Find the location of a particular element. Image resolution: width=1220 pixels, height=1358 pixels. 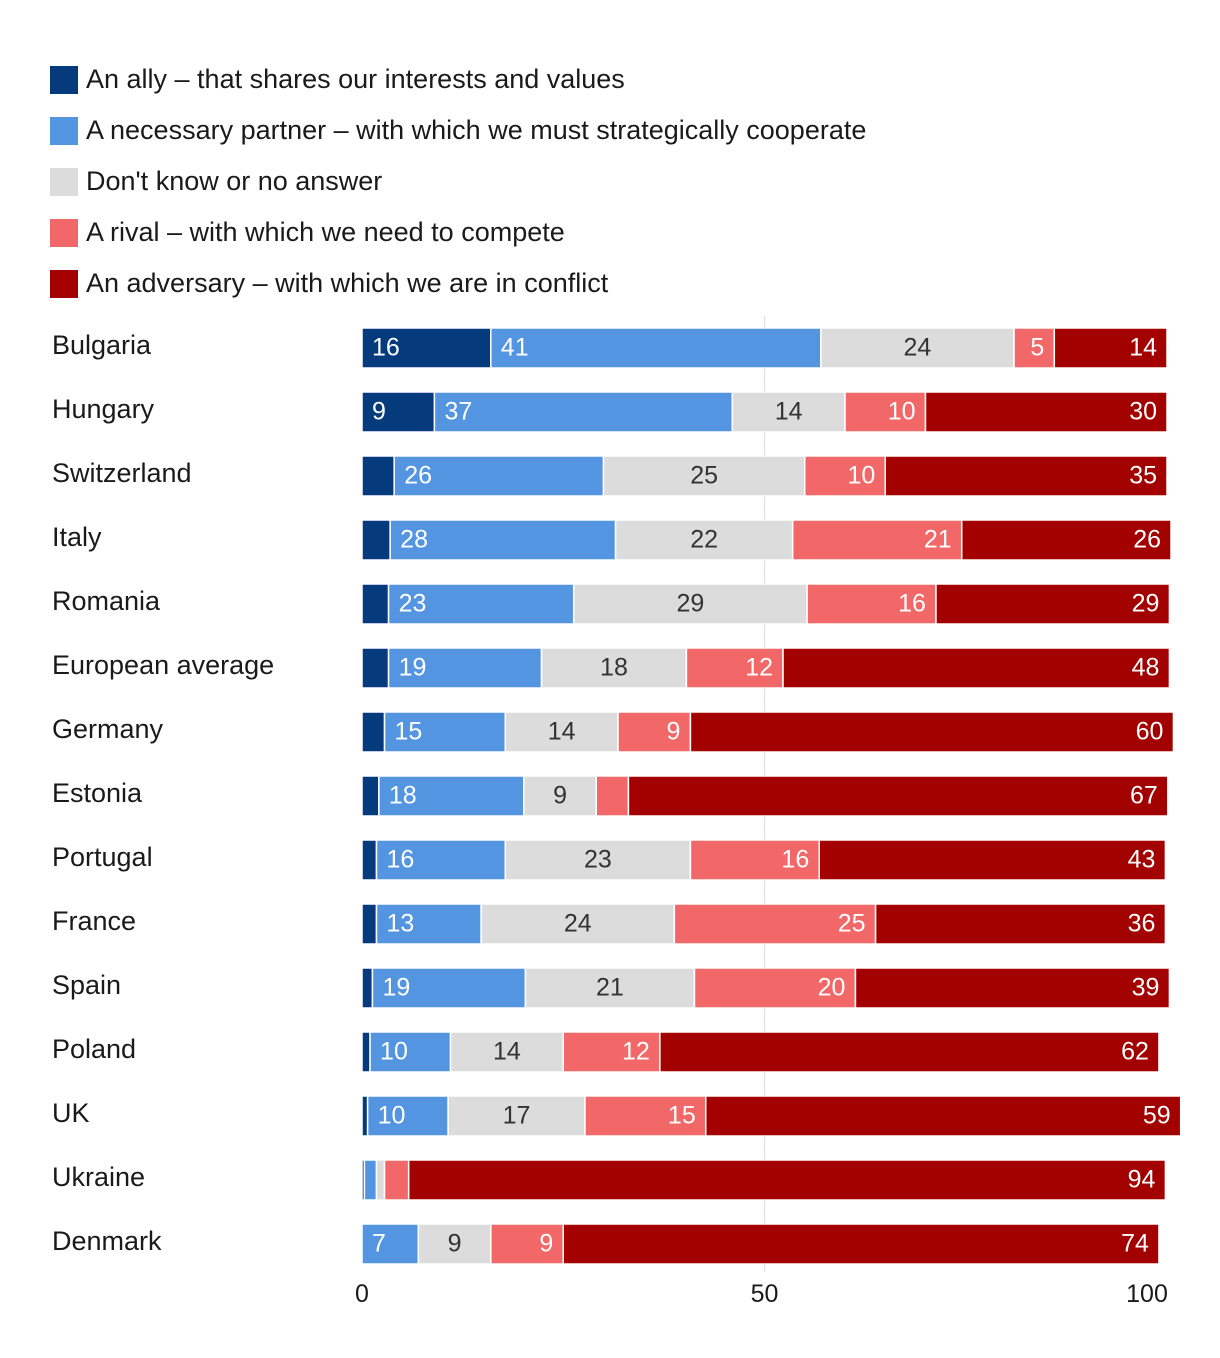

data-label-switzerland-1: 26 is located at coordinates (418, 476).